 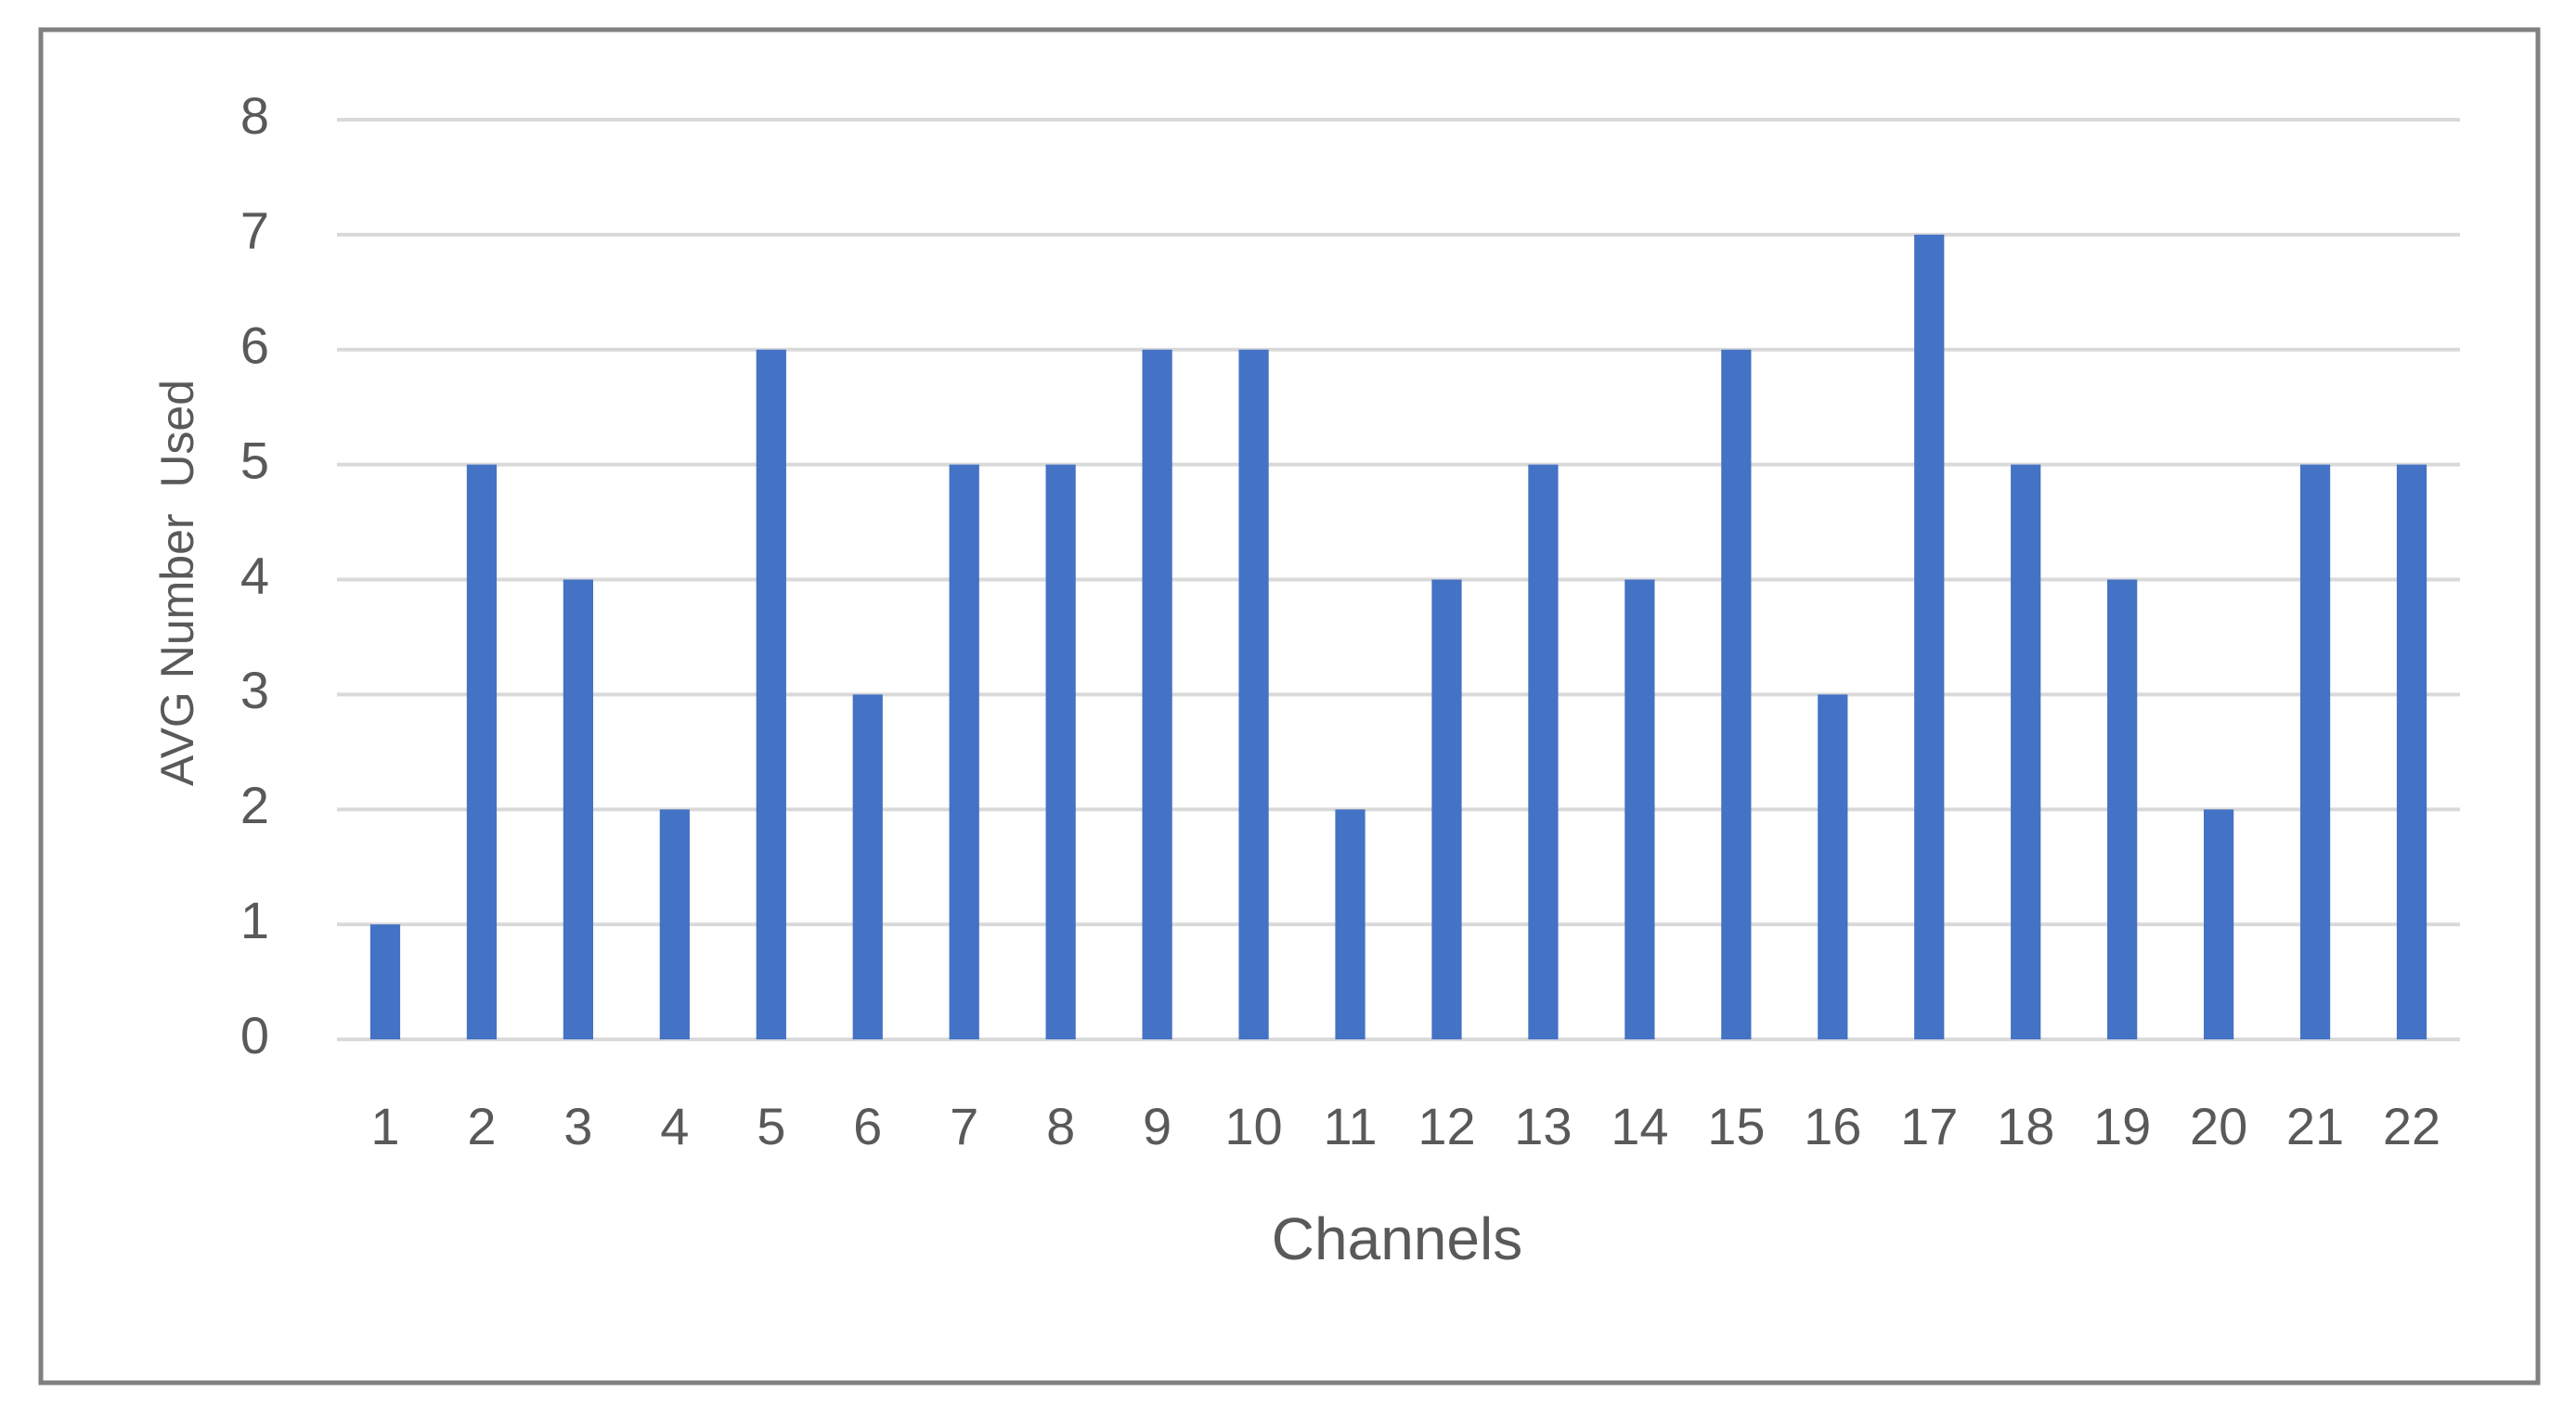 What do you see at coordinates (254, 460) in the screenshot?
I see `y-tick-label: 5` at bounding box center [254, 460].